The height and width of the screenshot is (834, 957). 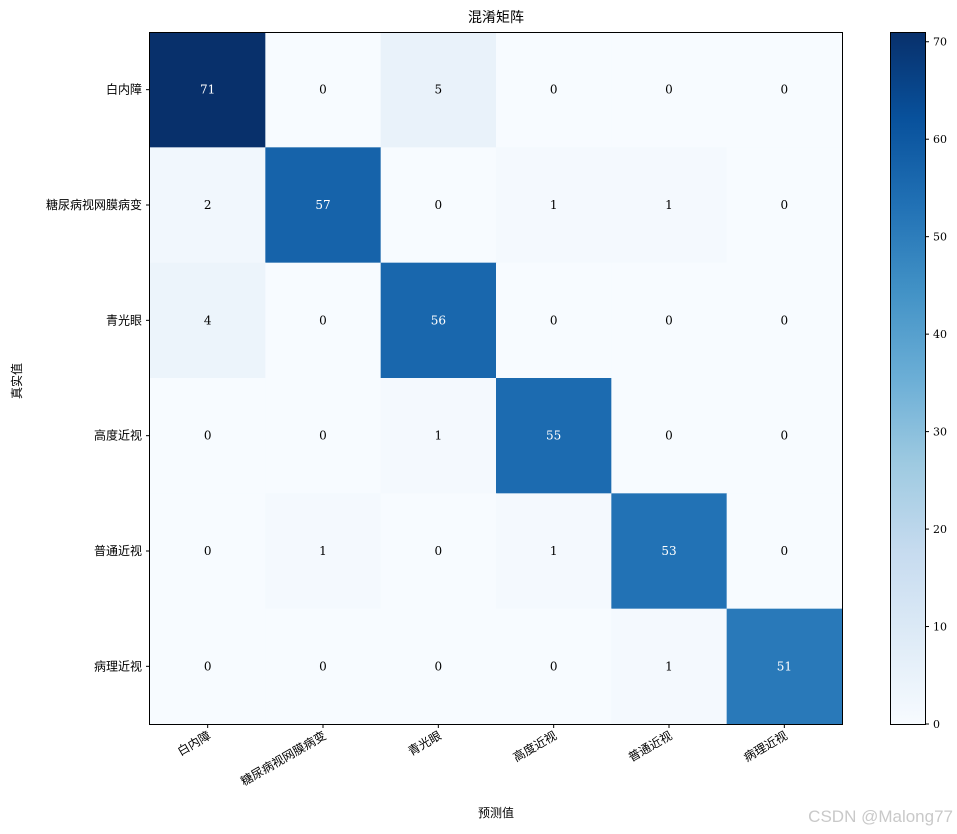 I want to click on cell-value-label: 71, so click(x=207, y=90).